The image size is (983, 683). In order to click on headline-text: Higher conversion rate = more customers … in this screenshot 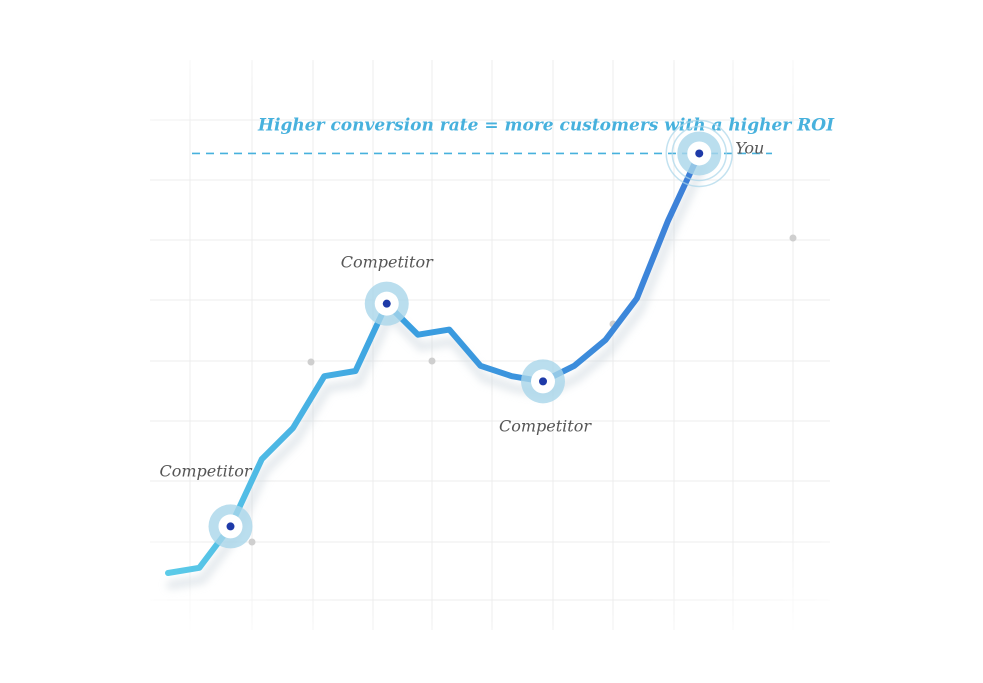, I will do `click(546, 125)`.